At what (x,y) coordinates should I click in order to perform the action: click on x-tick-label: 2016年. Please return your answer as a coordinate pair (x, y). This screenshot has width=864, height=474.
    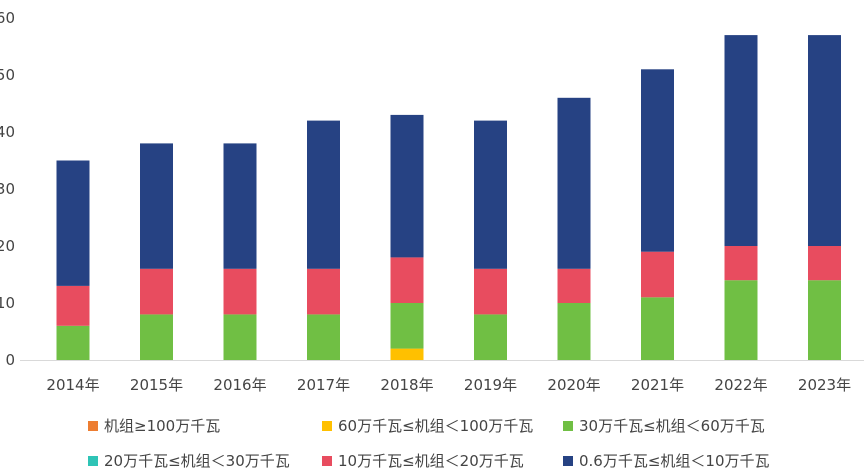
    Looking at the image, I should click on (239, 385).